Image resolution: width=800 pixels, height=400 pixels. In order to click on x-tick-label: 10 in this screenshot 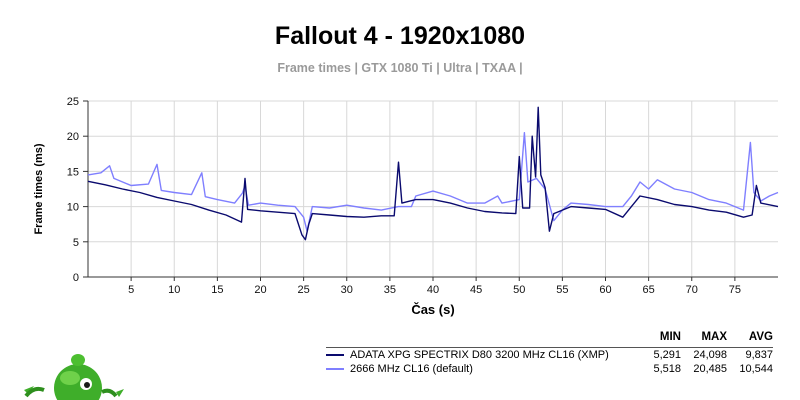, I will do `click(174, 290)`.